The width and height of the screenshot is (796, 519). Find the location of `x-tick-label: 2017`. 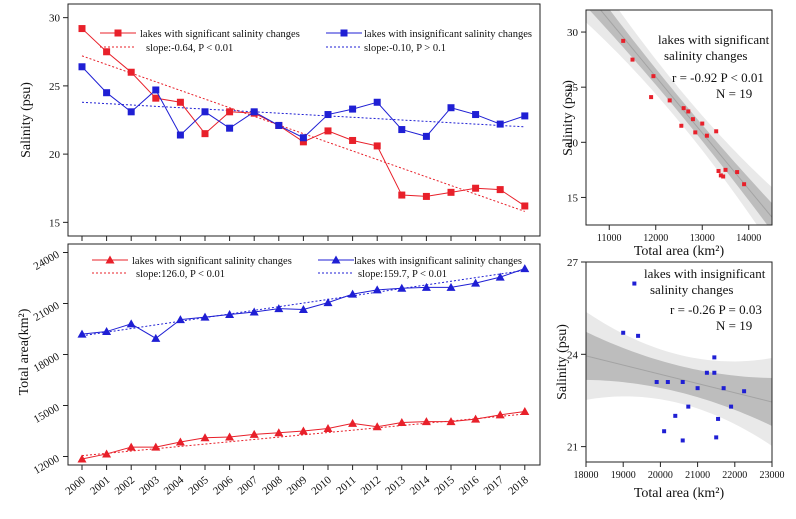

x-tick-label: 2017 is located at coordinates (494, 486).